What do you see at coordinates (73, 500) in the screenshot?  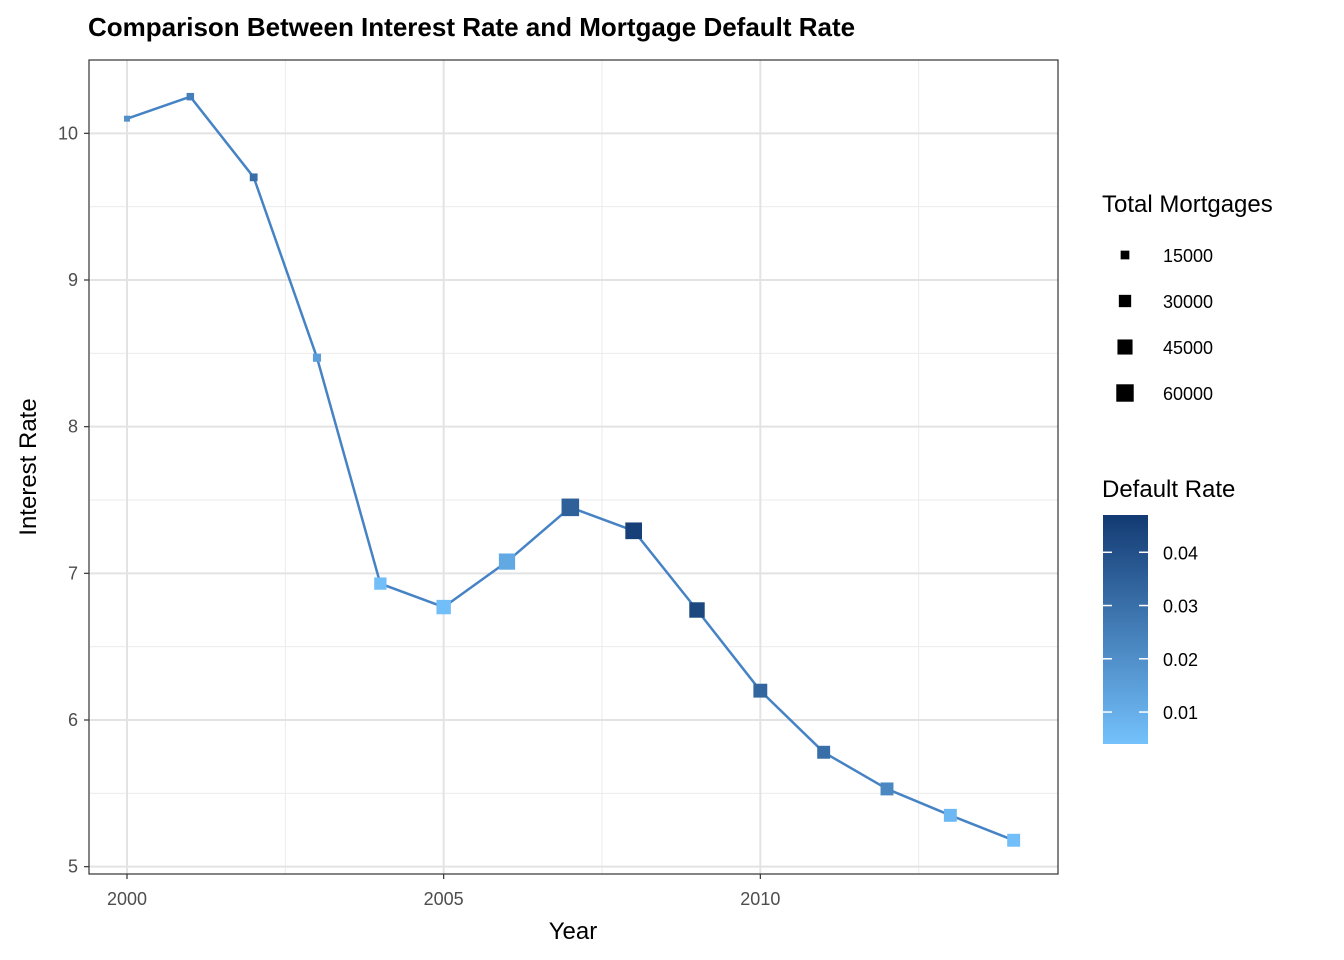 I see `y-axis-ticks: 5 6 7 8 9 10` at bounding box center [73, 500].